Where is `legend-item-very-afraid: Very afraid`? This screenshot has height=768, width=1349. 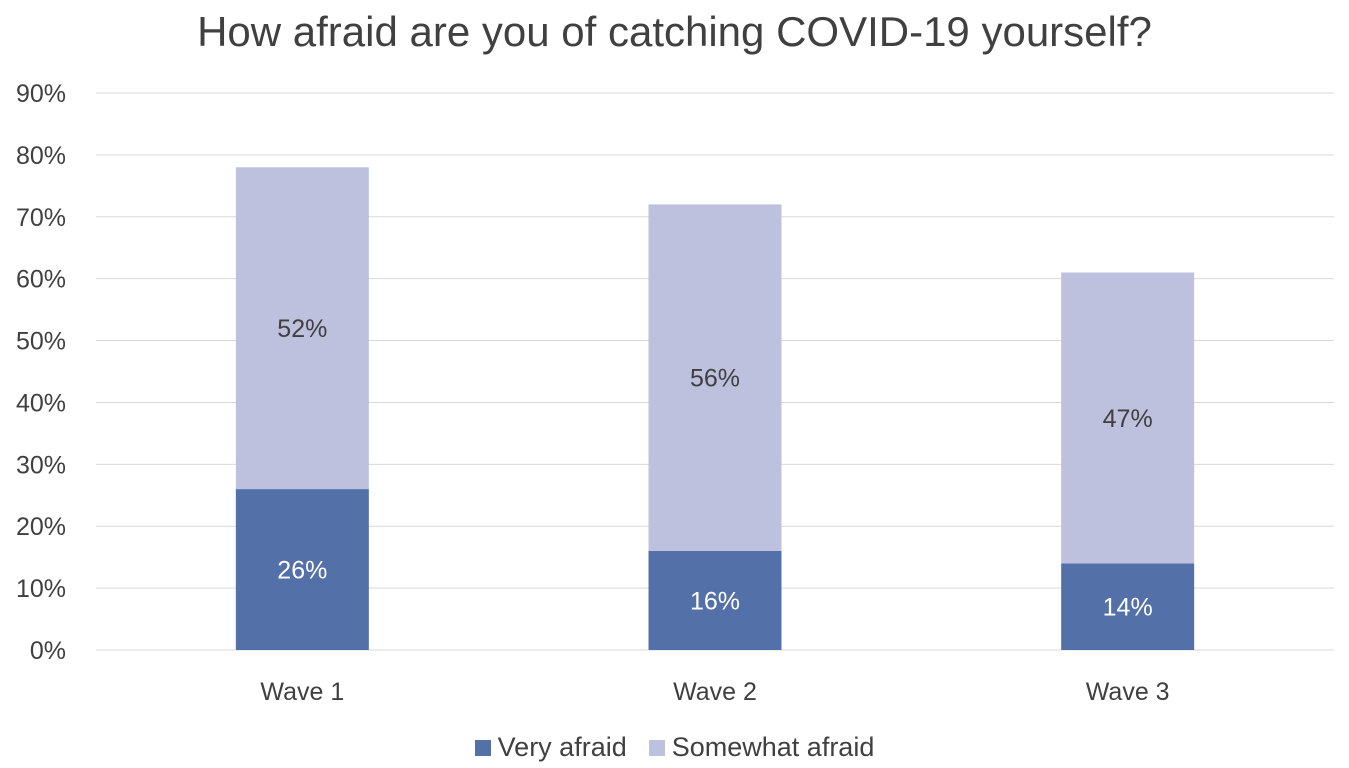
legend-item-very-afraid: Very afraid is located at coordinates (550, 747).